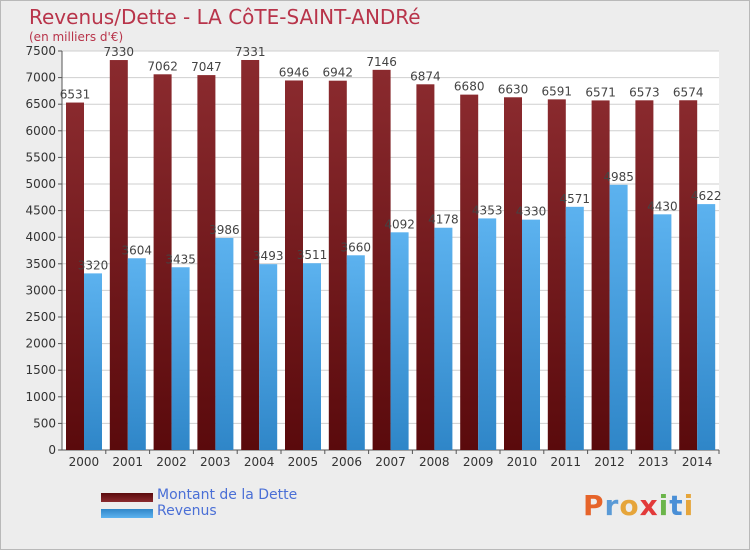 The image size is (750, 550). What do you see at coordinates (127, 513) in the screenshot?
I see `legend-swatch-revenus` at bounding box center [127, 513].